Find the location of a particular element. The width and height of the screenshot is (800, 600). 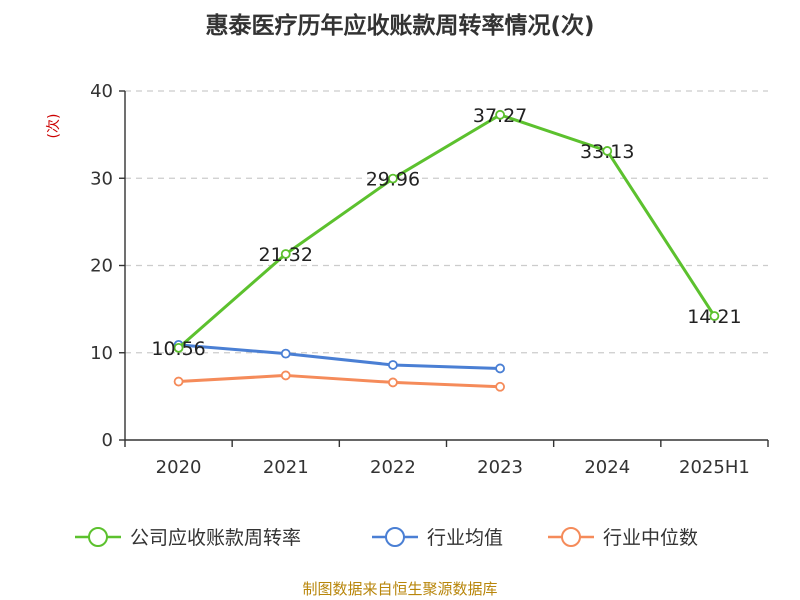

source-note: 制图数据来自恒生聚源数据库 is located at coordinates (399, 589).